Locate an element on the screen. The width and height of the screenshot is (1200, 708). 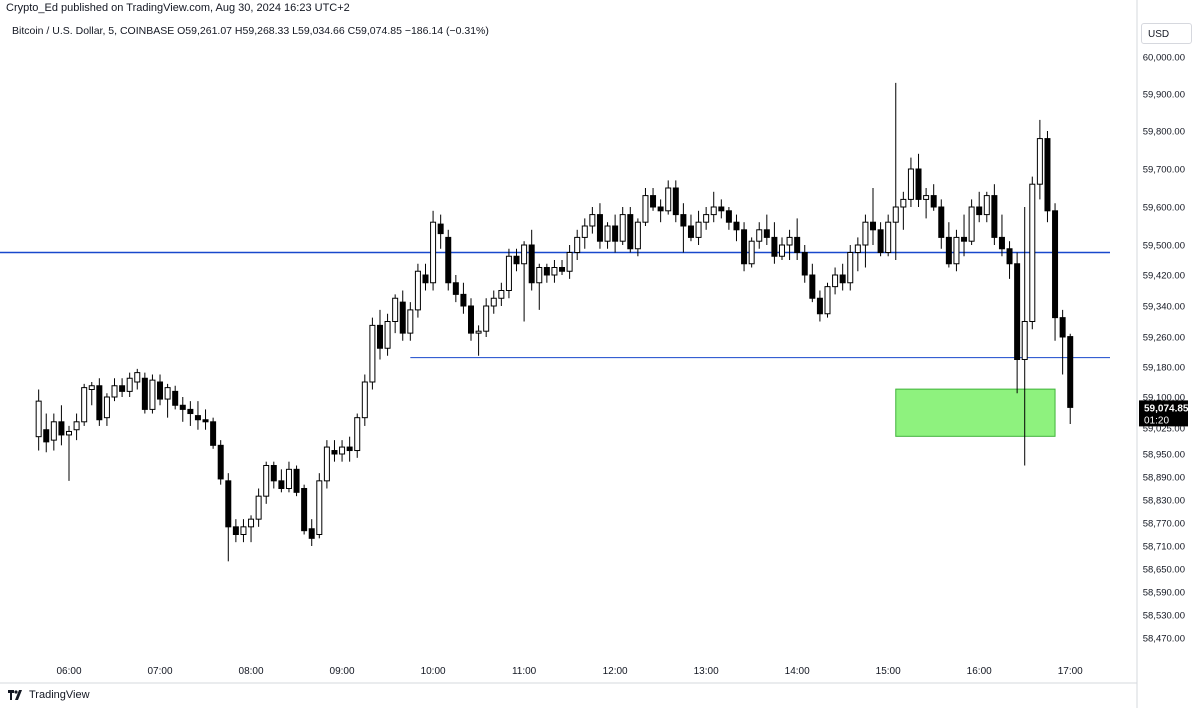
time-tick-label: 10:00 is located at coordinates (433, 671).